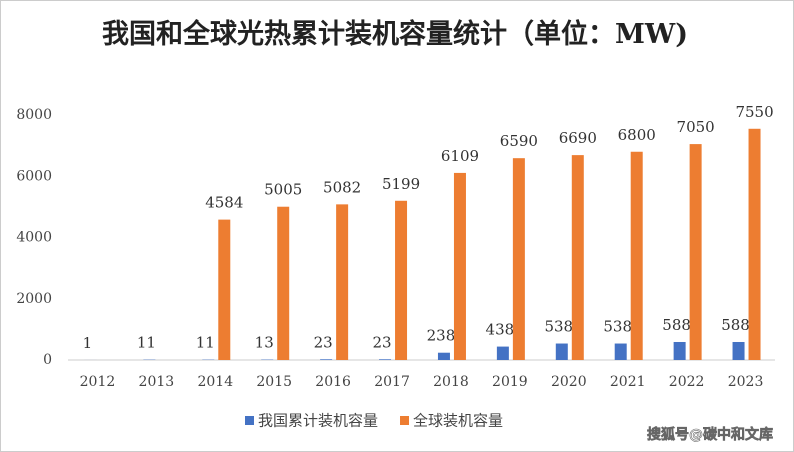 The height and width of the screenshot is (452, 794). What do you see at coordinates (569, 382) in the screenshot?
I see `x-tick-label: 2020` at bounding box center [569, 382].